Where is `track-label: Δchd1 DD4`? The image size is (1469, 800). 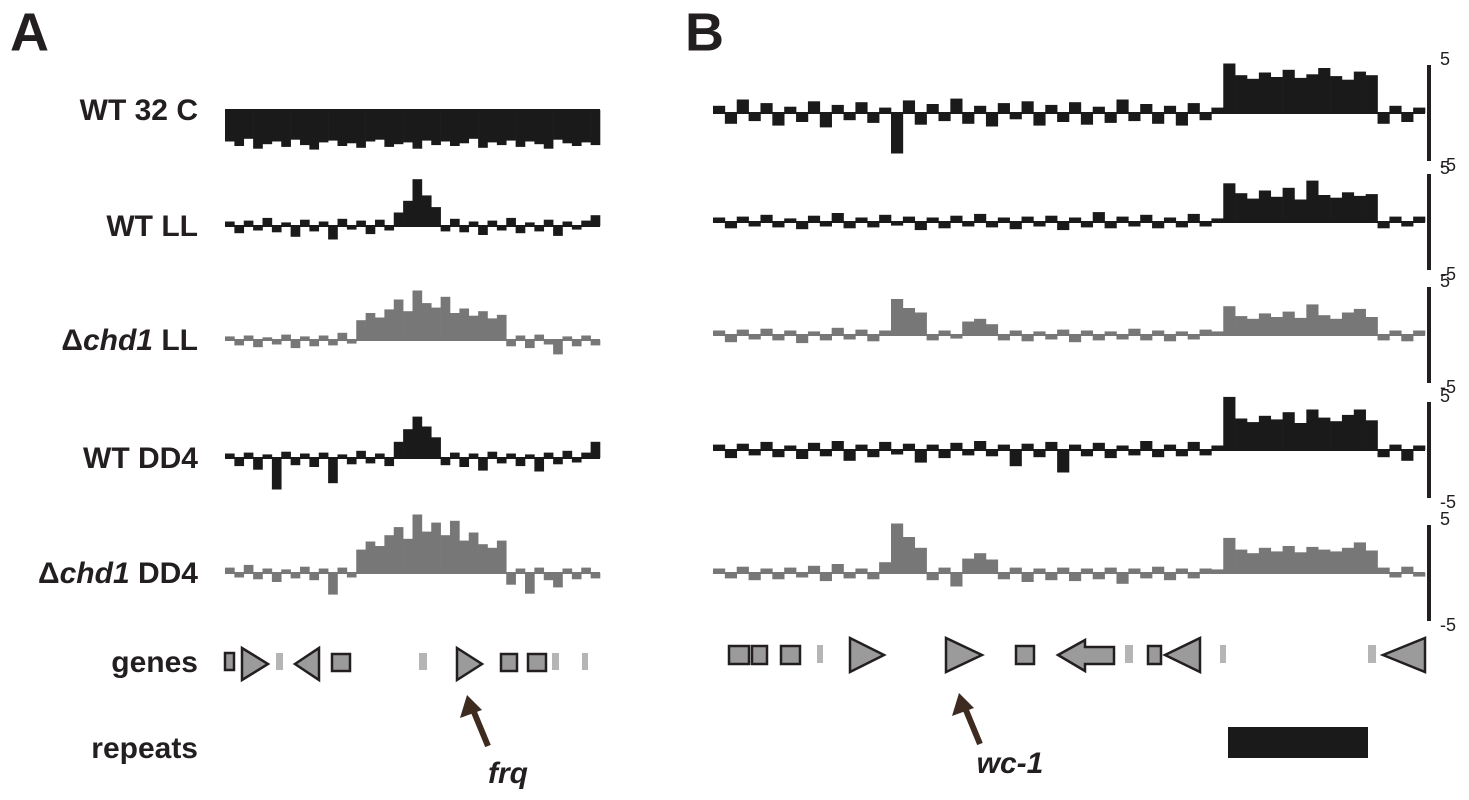 track-label: Δchd1 DD4 is located at coordinates (118, 573).